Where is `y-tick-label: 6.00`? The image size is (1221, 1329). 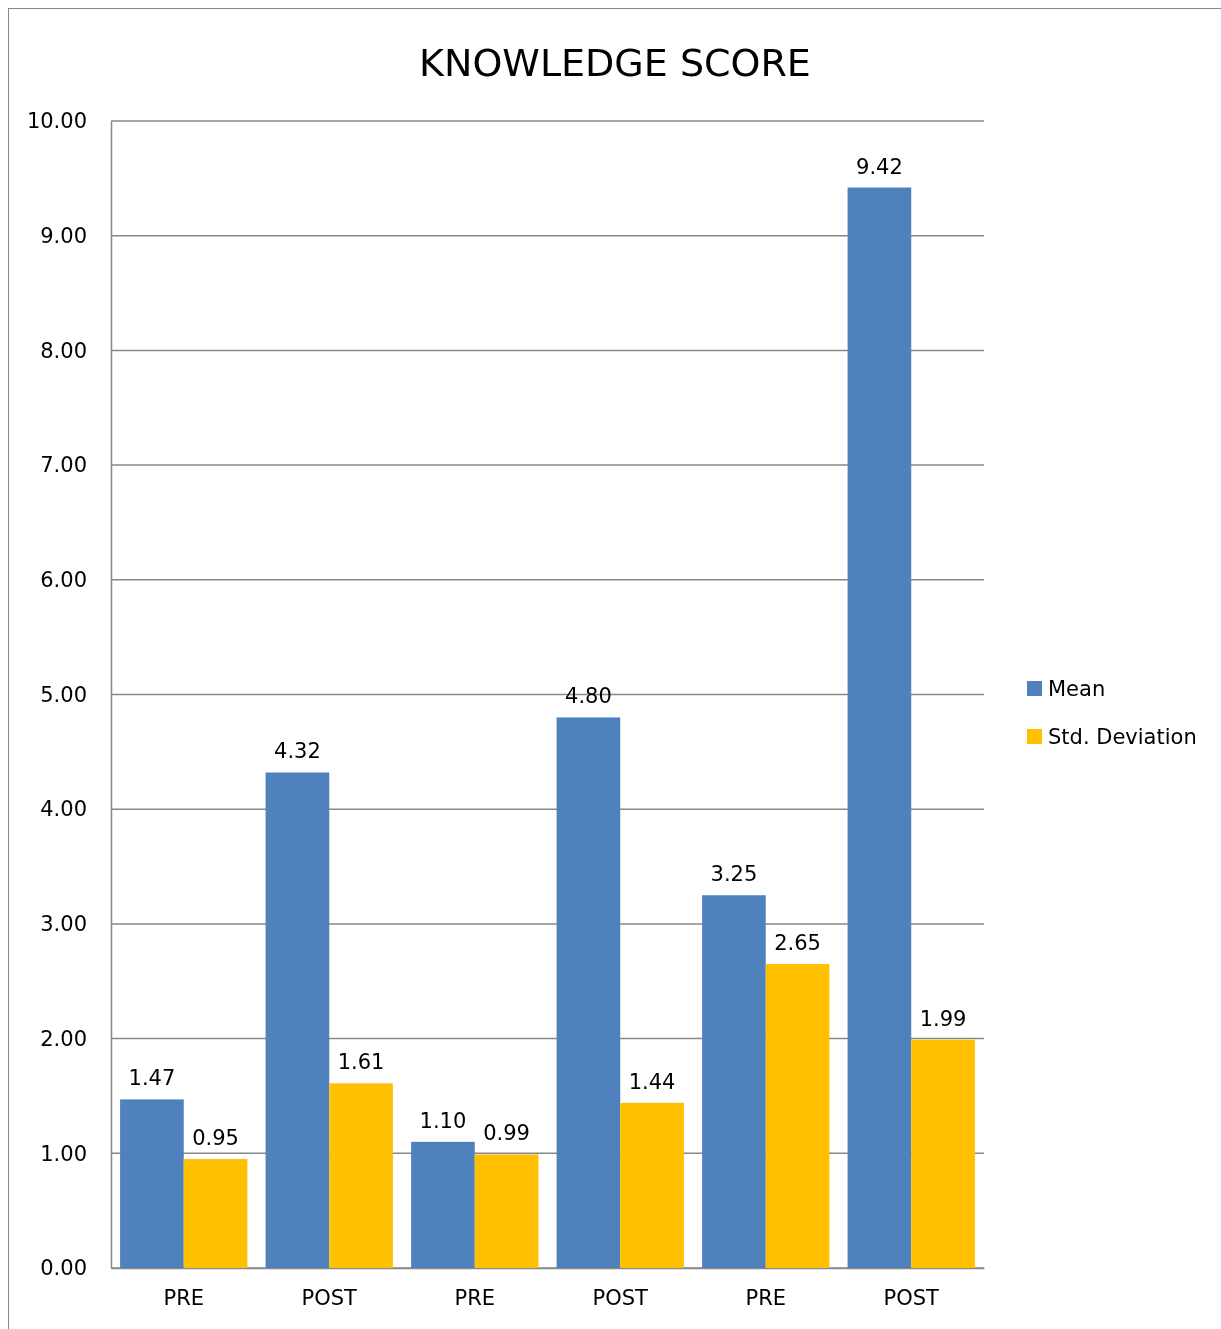 y-tick-label: 6.00 is located at coordinates (63, 580).